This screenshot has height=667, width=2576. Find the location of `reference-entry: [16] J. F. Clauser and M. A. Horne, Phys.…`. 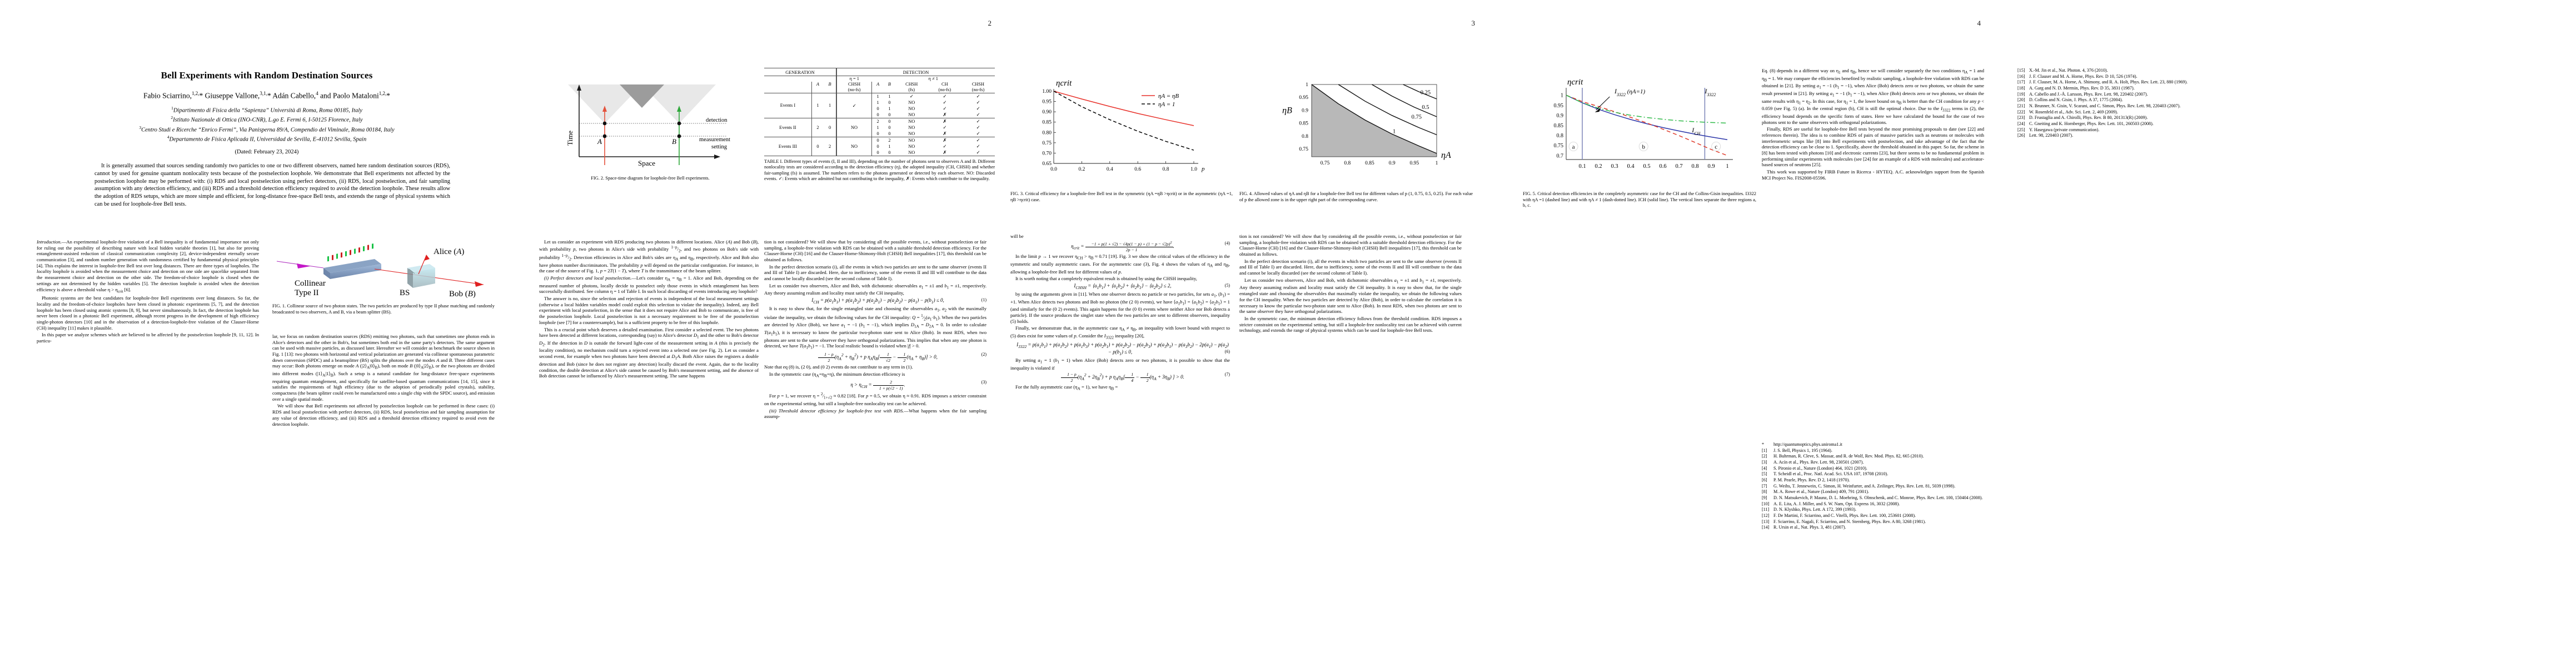

reference-entry: [16] J. F. Clauser and M. A. Horne, Phys.… is located at coordinates (2128, 76).